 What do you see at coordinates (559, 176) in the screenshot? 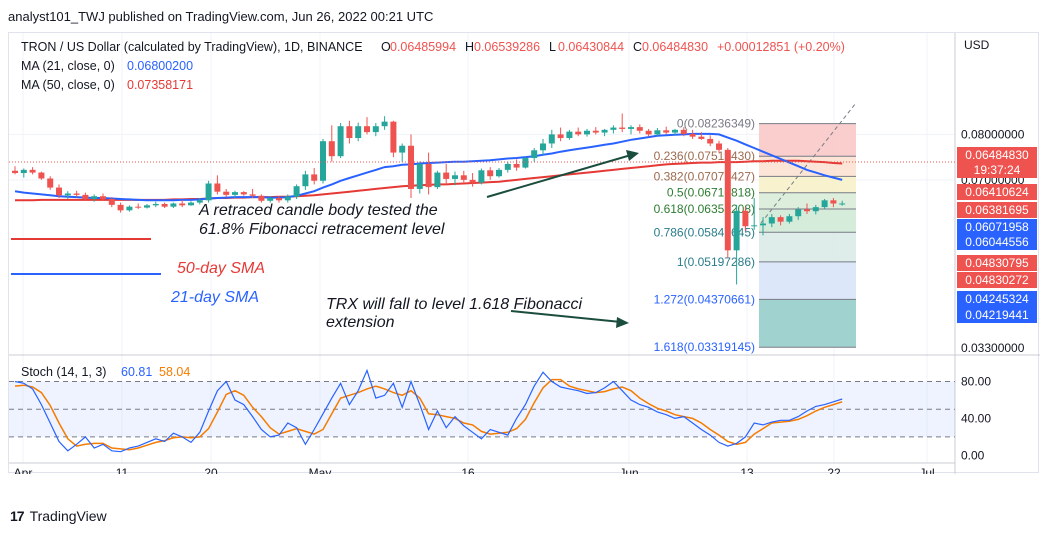
I see `retrace-arrow` at bounding box center [559, 176].